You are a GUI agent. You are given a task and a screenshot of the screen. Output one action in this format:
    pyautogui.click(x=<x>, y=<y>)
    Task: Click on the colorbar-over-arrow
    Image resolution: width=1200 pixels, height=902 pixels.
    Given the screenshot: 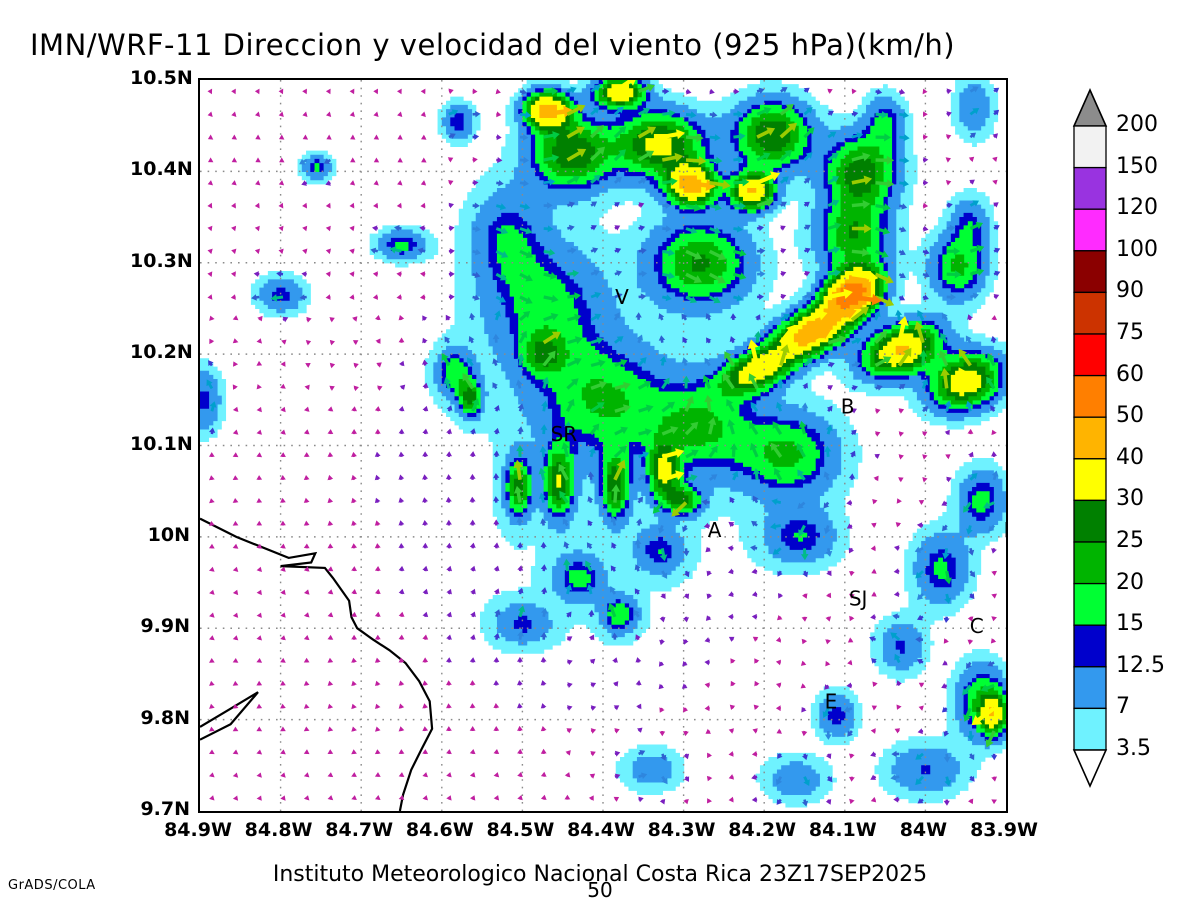 What is the action you would take?
    pyautogui.click(x=1090, y=107)
    